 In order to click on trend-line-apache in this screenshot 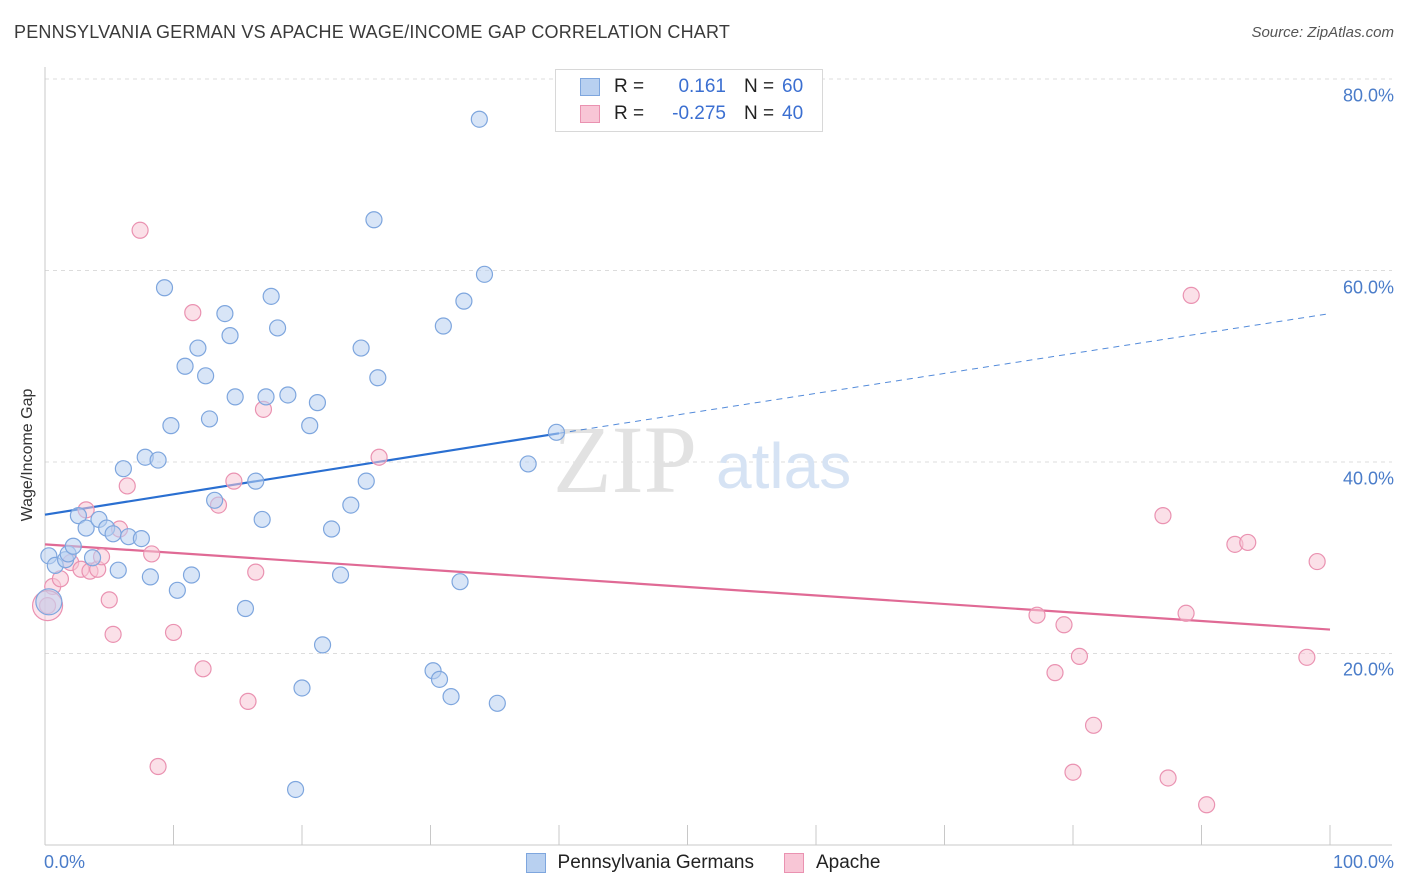, I will do `click(687, 587)`.